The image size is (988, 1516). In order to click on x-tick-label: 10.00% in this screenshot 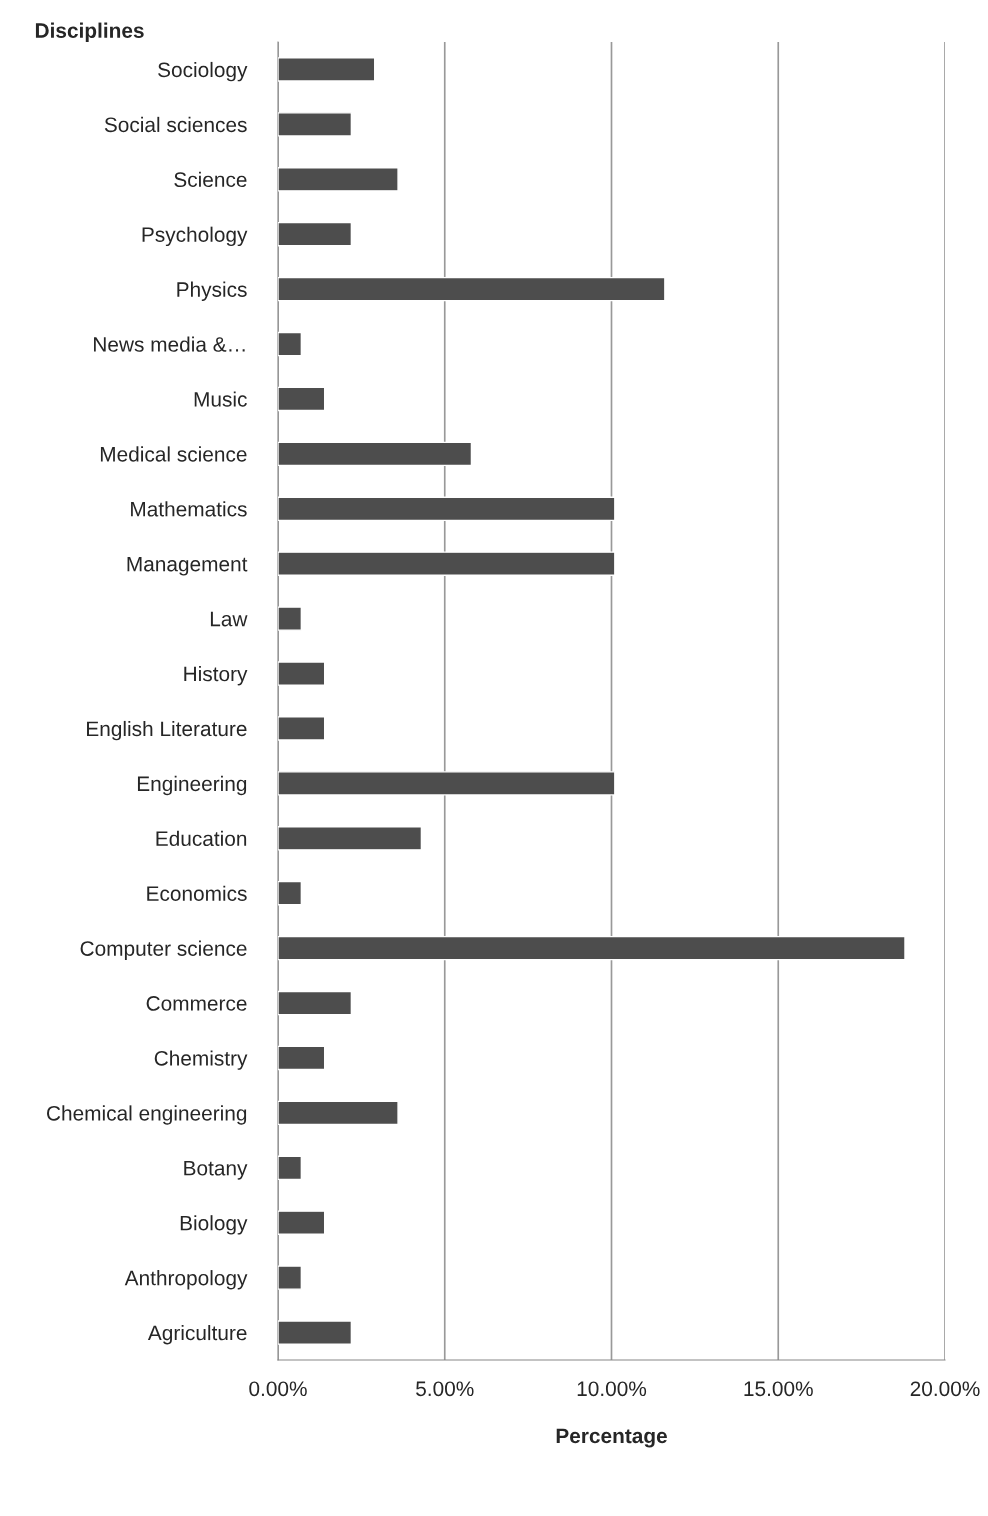, I will do `click(612, 1389)`.